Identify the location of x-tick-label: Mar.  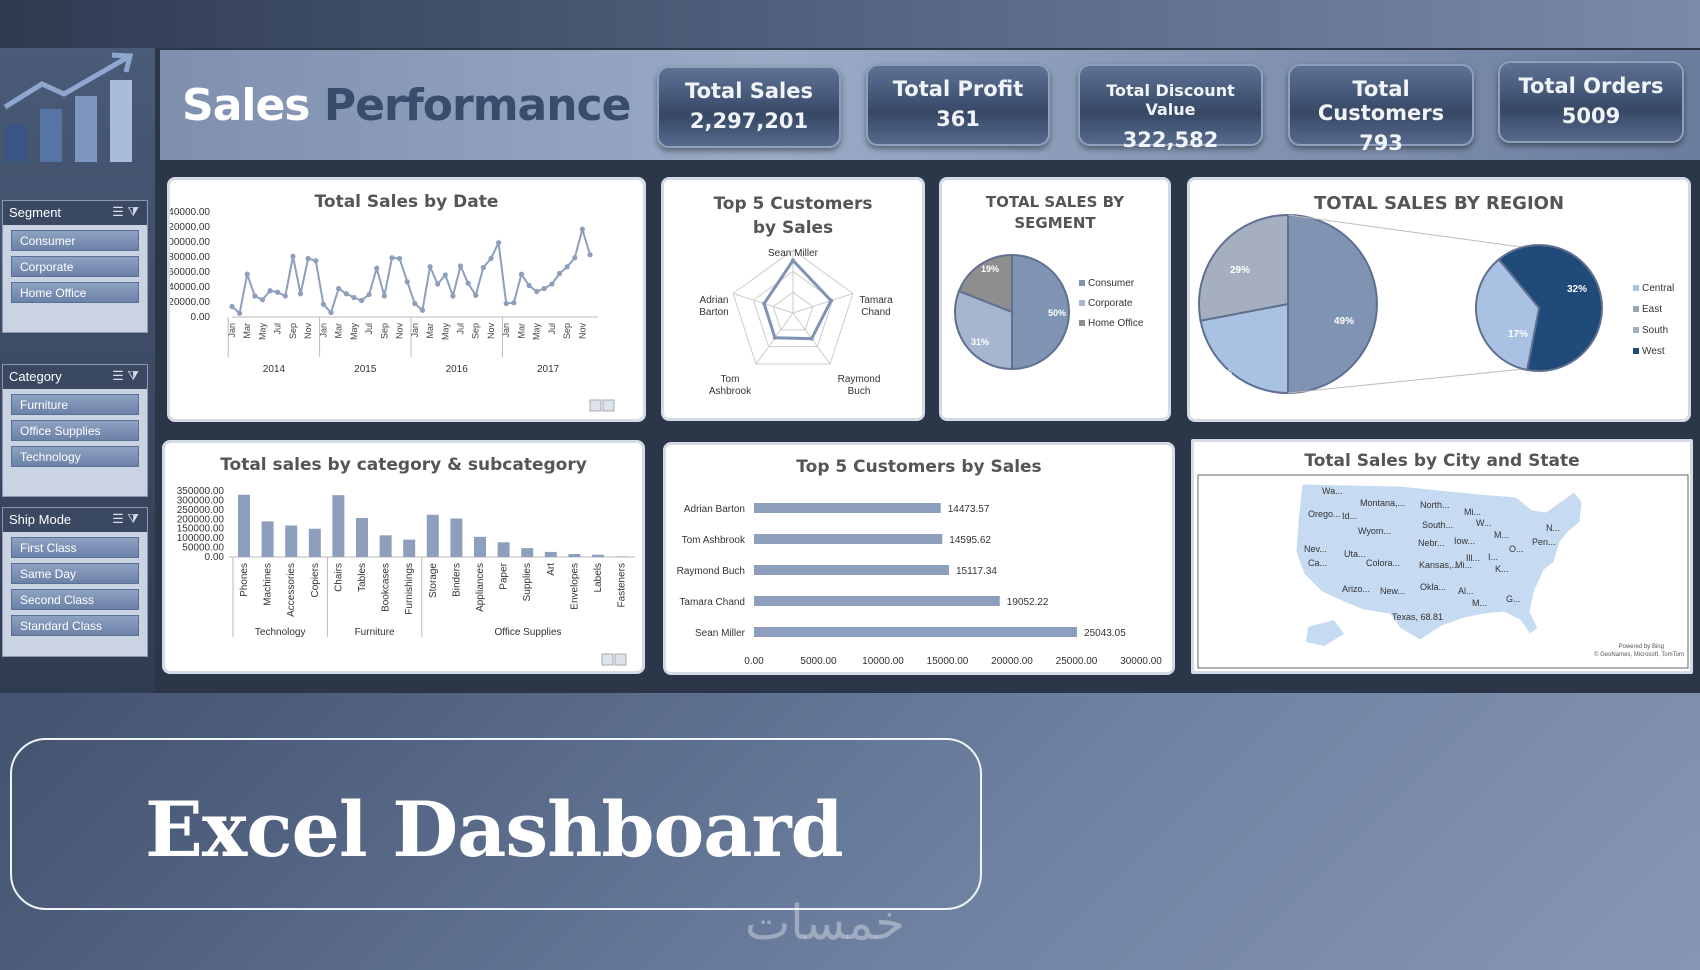
(430, 331).